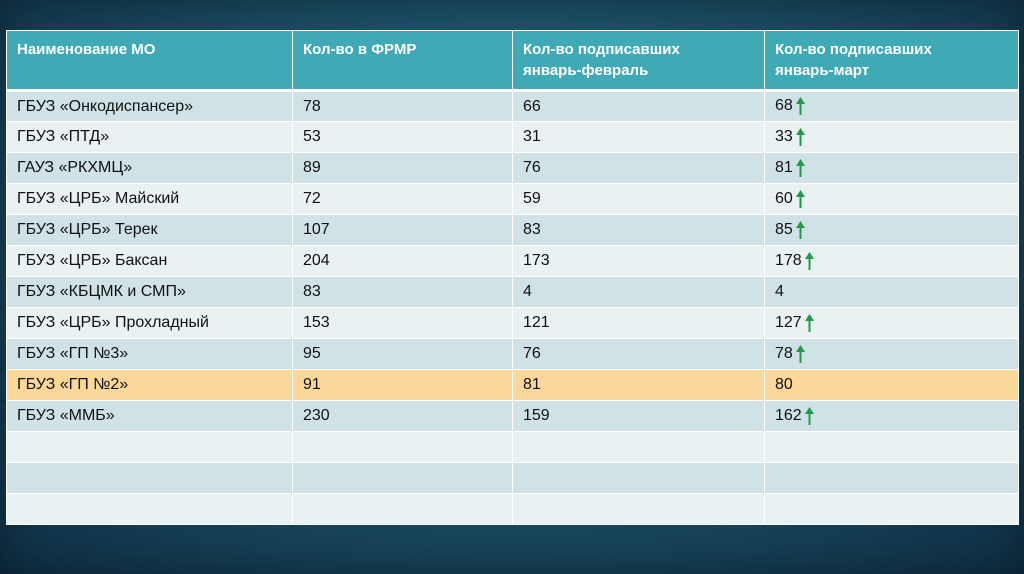 This screenshot has height=574, width=1024. I want to click on cell-signed-jan-feb: 59, so click(638, 199).